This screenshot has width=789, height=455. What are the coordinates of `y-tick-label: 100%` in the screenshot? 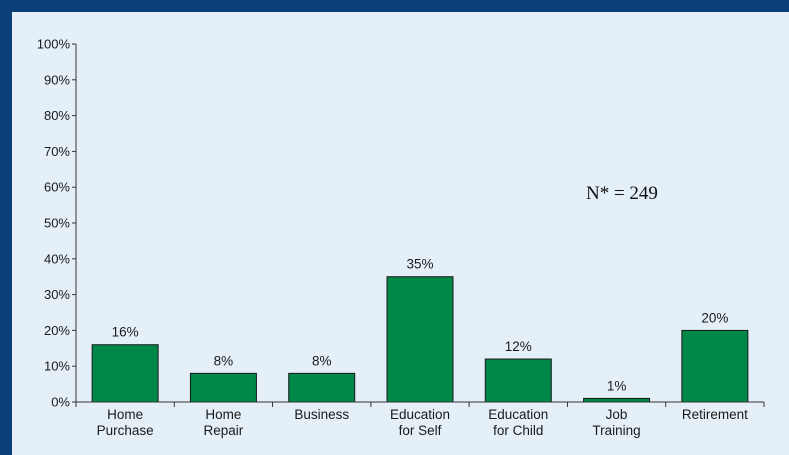 It's located at (54, 44).